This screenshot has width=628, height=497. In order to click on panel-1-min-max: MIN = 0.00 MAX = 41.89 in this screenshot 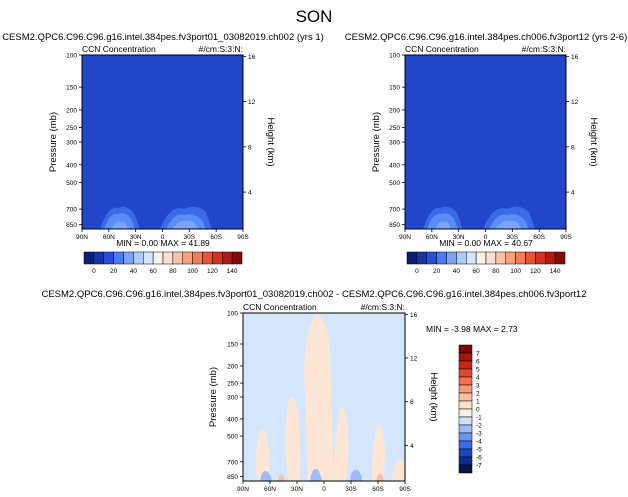, I will do `click(163, 243)`.